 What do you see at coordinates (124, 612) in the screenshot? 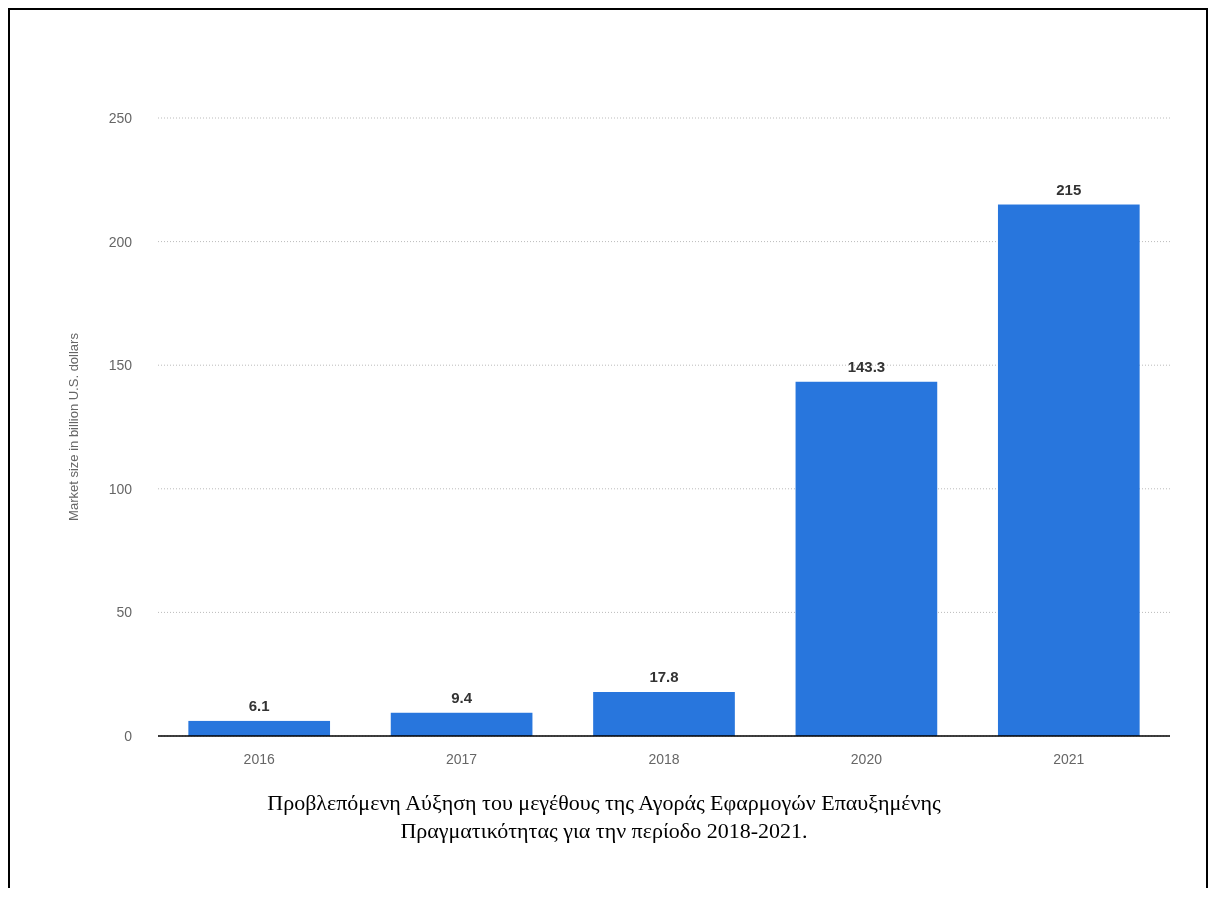
I see `y-tick-label: 50` at bounding box center [124, 612].